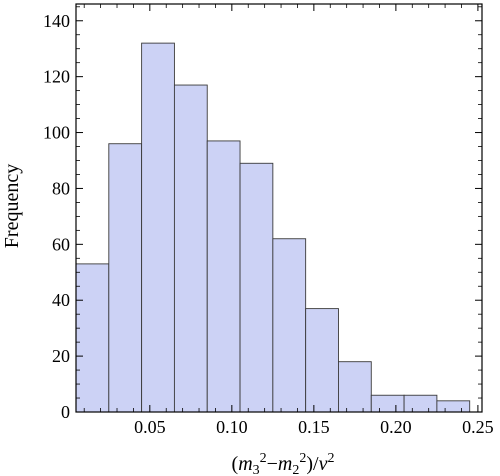 The height and width of the screenshot is (476, 500). Describe the element at coordinates (61, 300) in the screenshot. I see `y-tick-label: 40` at that location.